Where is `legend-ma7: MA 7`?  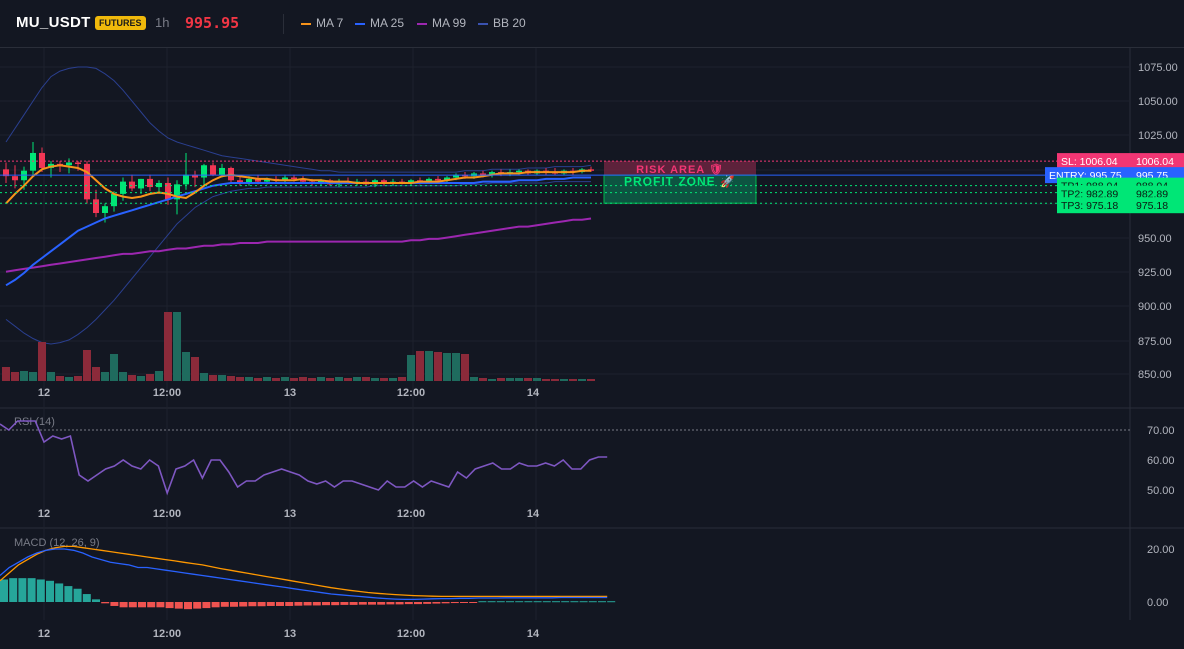 legend-ma7: MA 7 is located at coordinates (322, 23).